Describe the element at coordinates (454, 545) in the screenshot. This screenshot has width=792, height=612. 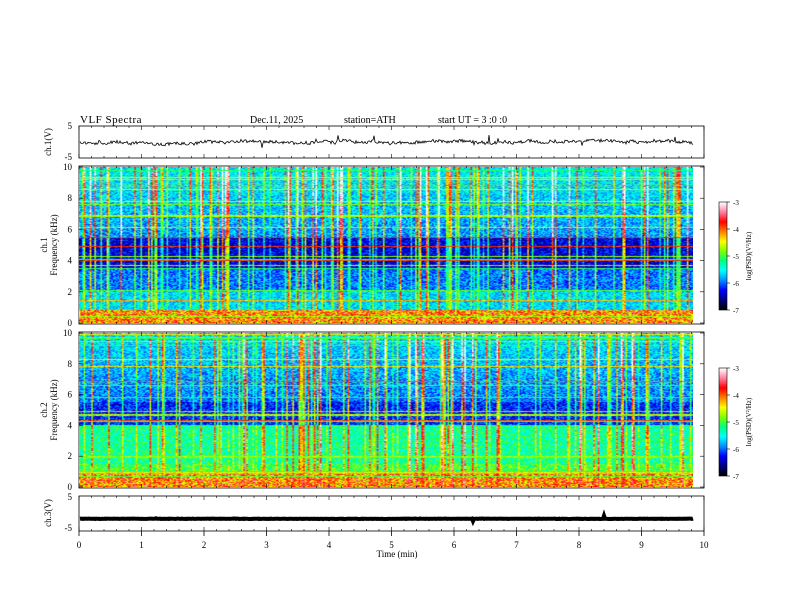
I see `time-tick-label: 6` at that location.